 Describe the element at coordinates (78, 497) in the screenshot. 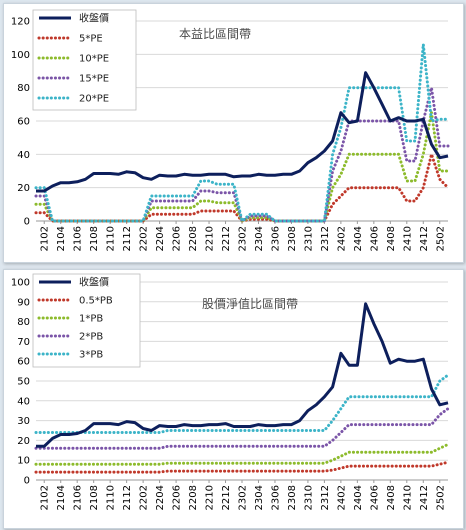

I see `pb-x-tick-label: 2106` at that location.